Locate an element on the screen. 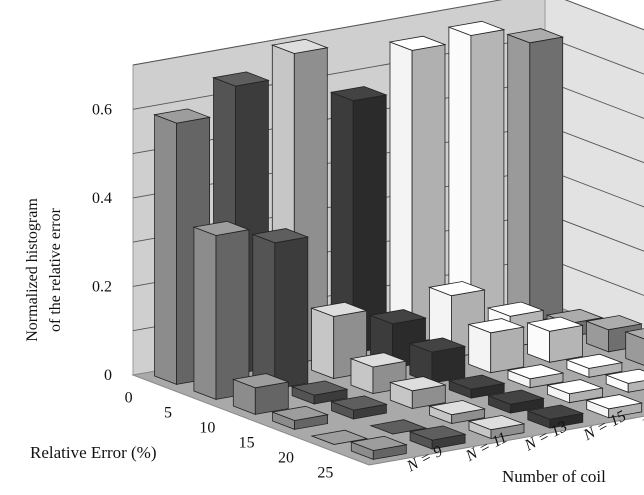 The image size is (644, 495). z-tick-label: 0.4 is located at coordinates (102, 198).